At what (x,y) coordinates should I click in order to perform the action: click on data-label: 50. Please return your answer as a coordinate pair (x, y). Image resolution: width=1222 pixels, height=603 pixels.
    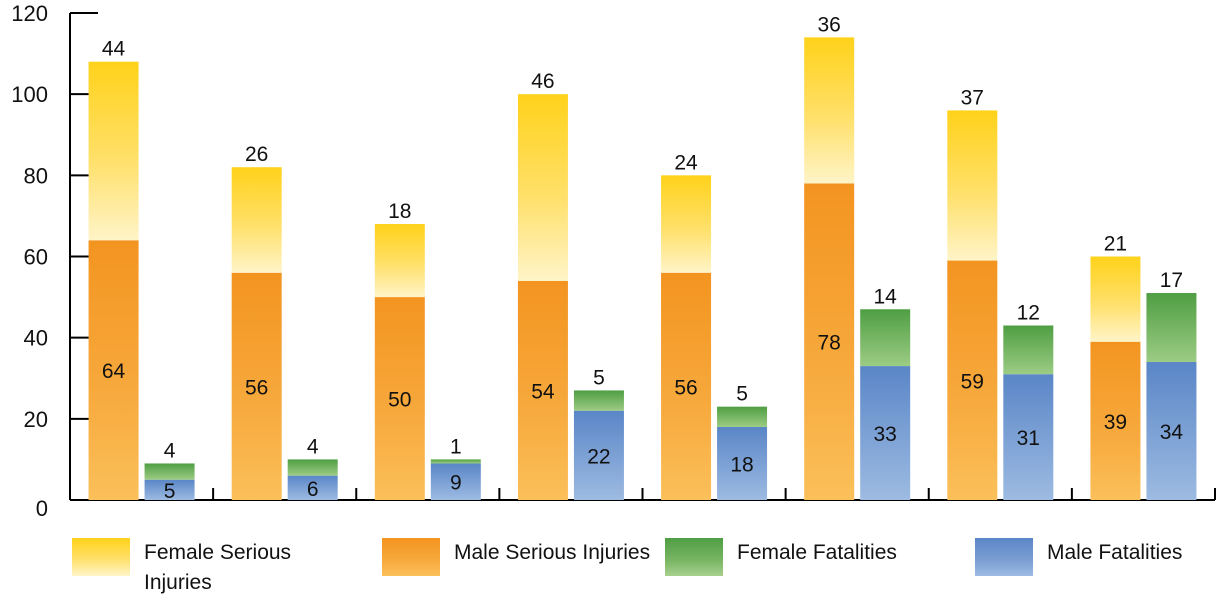
    Looking at the image, I should click on (399, 400).